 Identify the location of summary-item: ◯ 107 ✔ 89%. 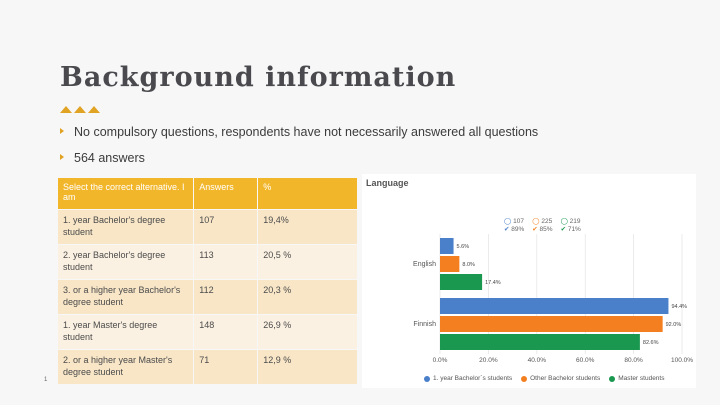
(514, 226).